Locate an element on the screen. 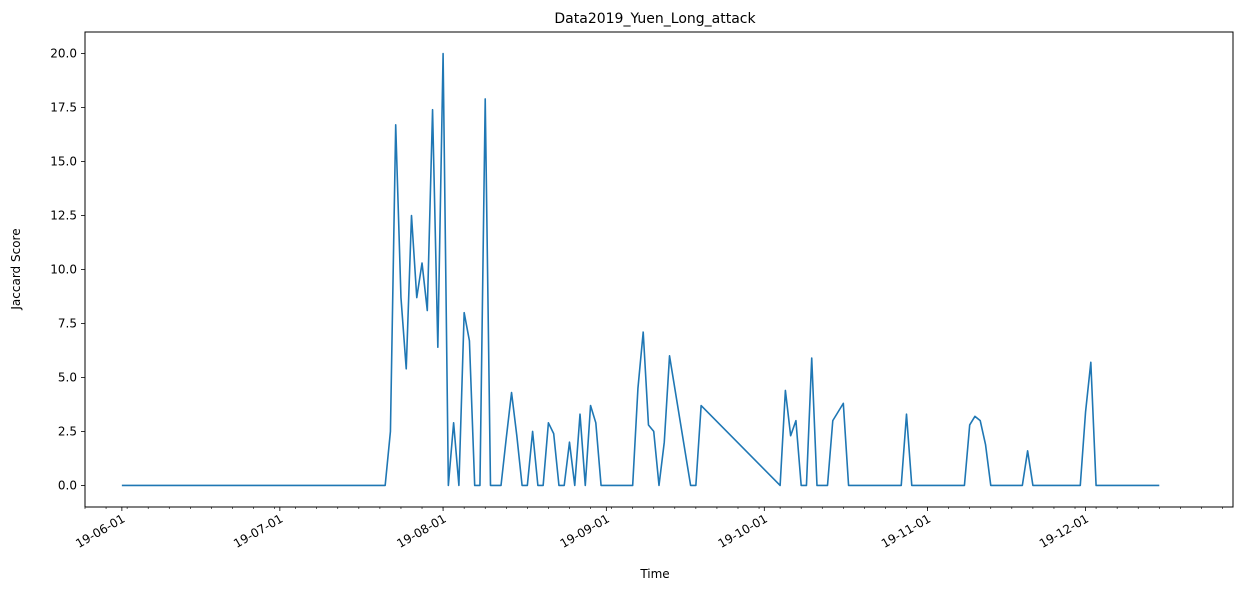 The height and width of the screenshot is (591, 1242). y-tick-label: 20.0 is located at coordinates (63, 54).